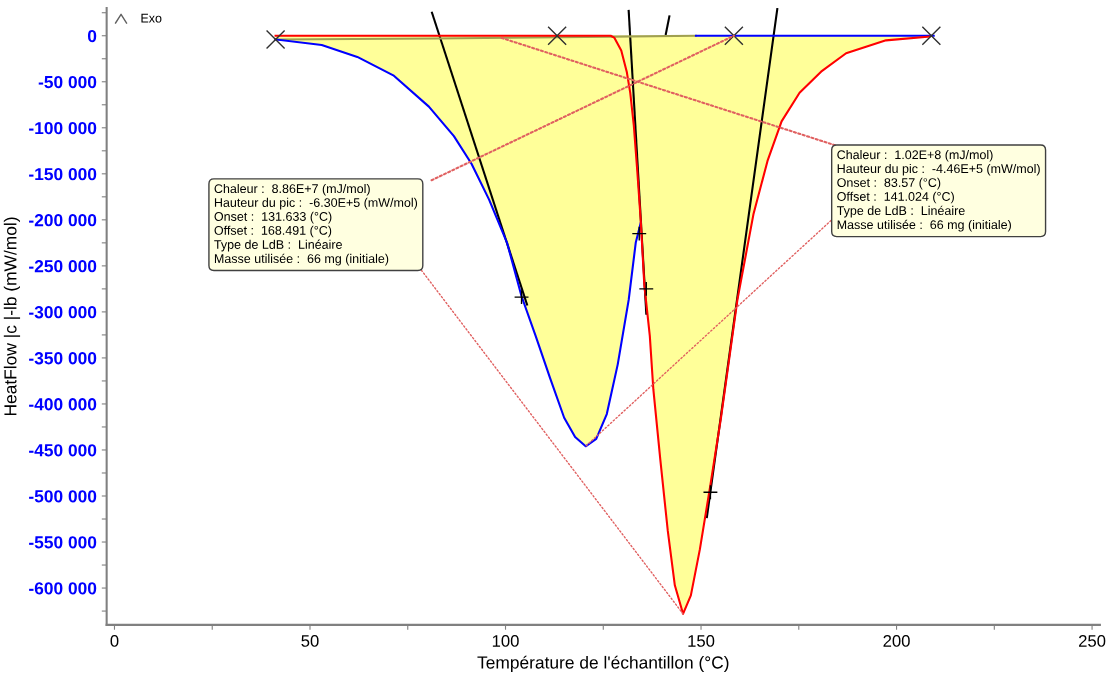 The height and width of the screenshot is (677, 1111). Describe the element at coordinates (63, 128) in the screenshot. I see `y-tick-label: -100 000` at that location.